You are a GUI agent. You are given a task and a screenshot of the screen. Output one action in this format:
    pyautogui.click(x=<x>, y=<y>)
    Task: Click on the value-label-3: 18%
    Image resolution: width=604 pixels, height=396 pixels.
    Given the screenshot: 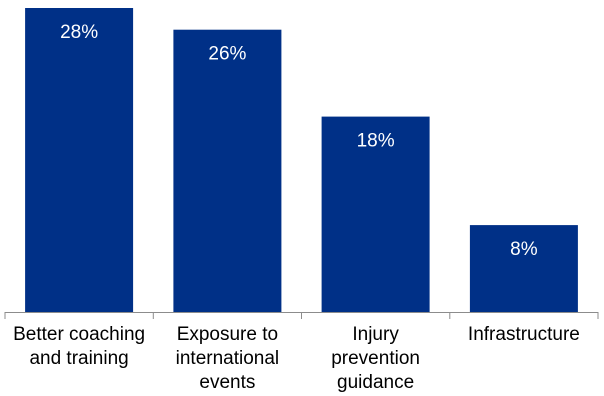 What is the action you would take?
    pyautogui.click(x=376, y=141)
    